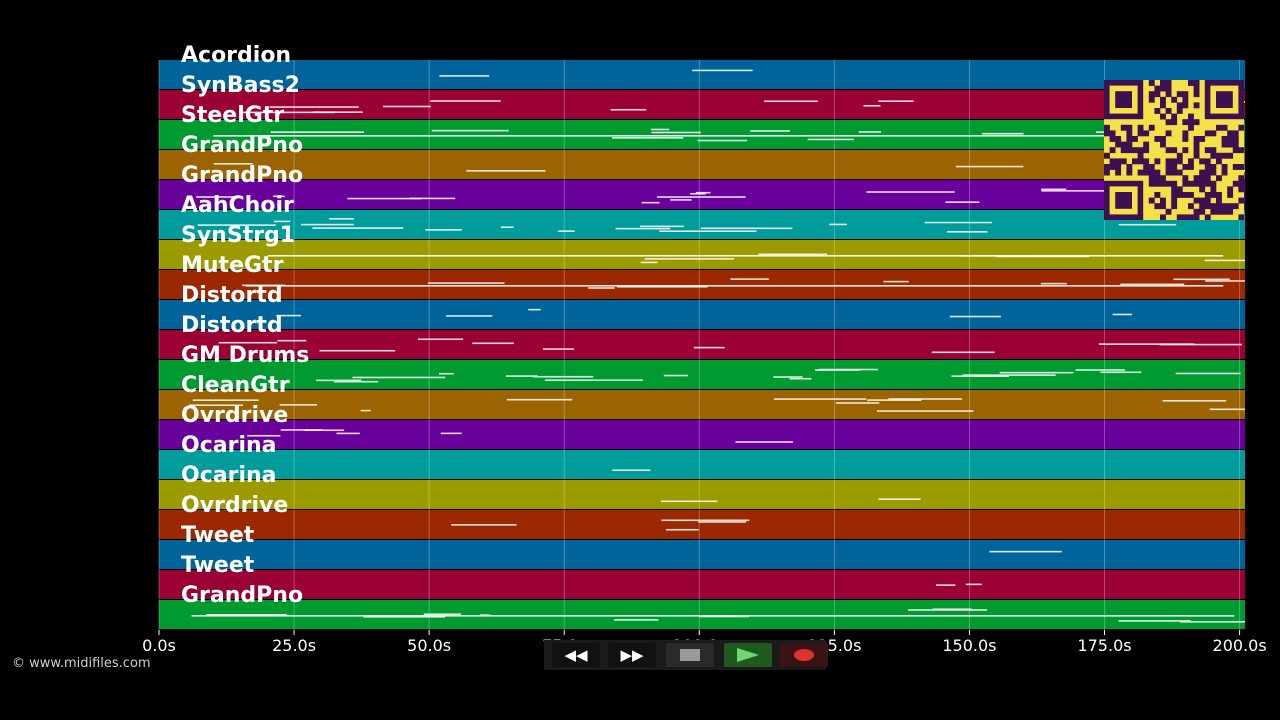  I want to click on tick-label: 150.0s, so click(969, 645).